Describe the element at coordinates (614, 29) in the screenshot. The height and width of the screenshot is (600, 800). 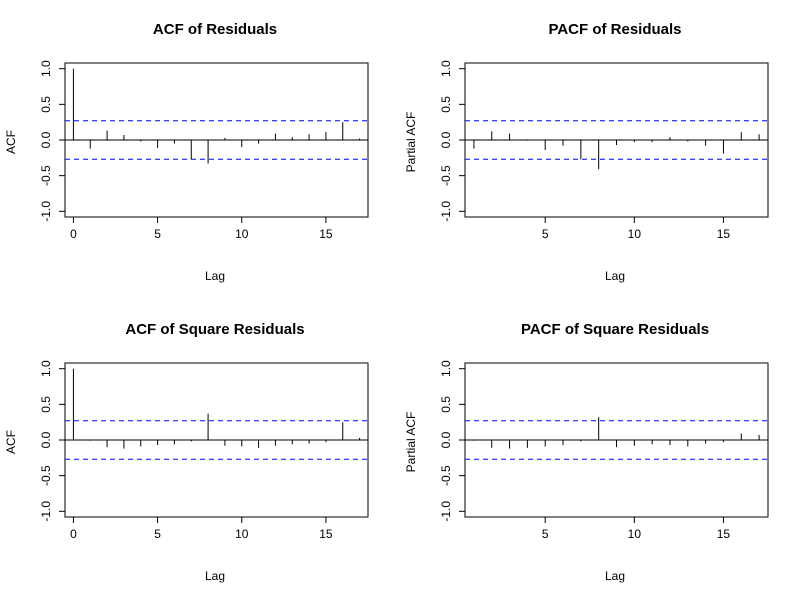
I see `chart-title: PACF of Residuals` at that location.